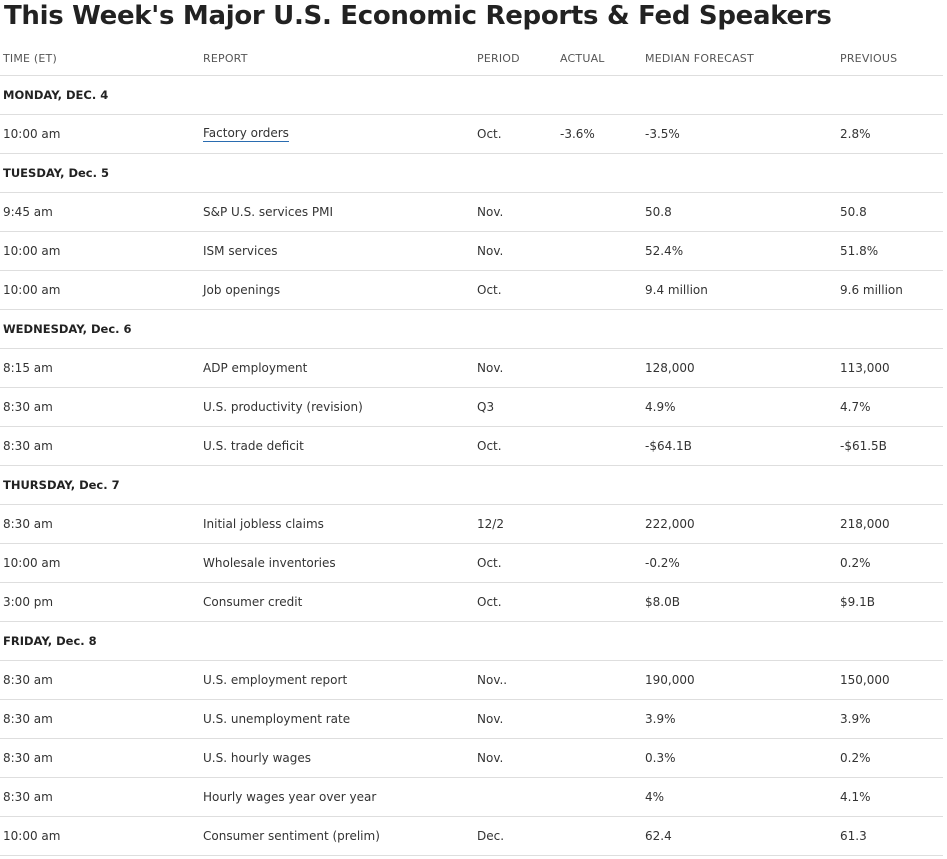 The width and height of the screenshot is (947, 859). I want to click on cell-previous: 61.3, so click(853, 836).